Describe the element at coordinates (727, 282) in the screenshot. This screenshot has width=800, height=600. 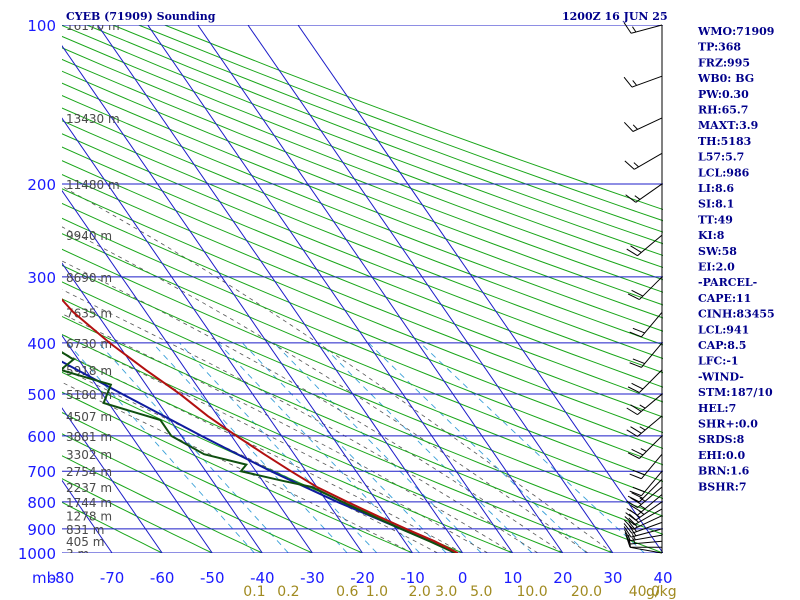
I see `sounding-index-text: -PARCEL-` at that location.